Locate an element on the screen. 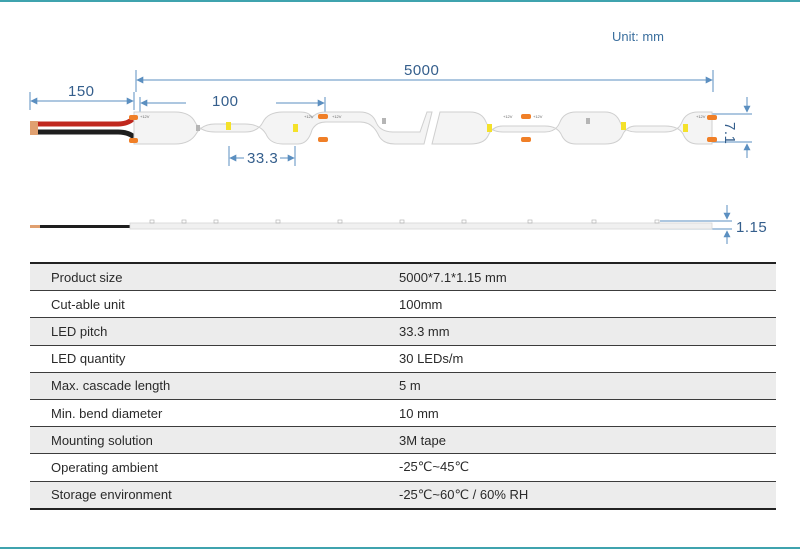 This screenshot has height=549, width=800. spec-label: Min. bend diameter is located at coordinates (214, 413).